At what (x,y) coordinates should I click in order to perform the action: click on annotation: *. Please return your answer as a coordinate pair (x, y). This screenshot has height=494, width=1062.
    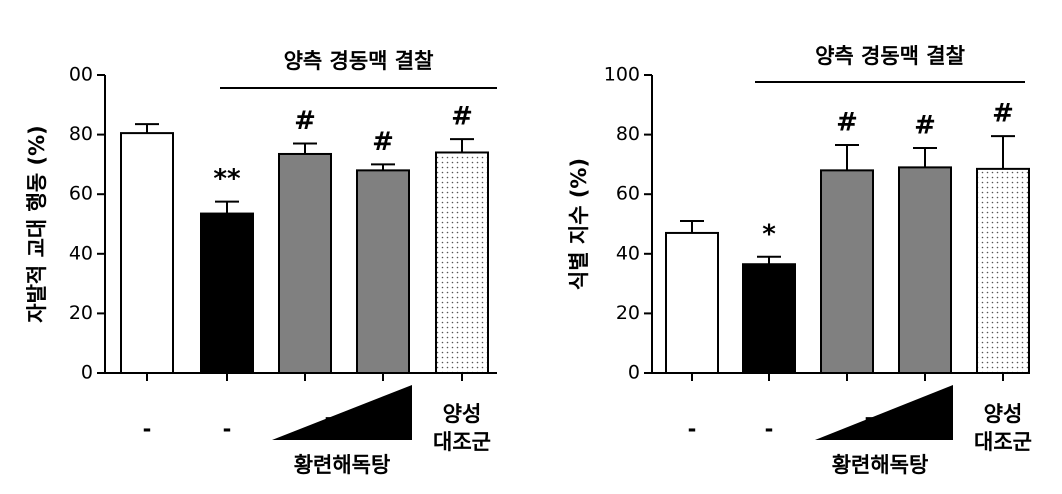
    Looking at the image, I should click on (769, 234).